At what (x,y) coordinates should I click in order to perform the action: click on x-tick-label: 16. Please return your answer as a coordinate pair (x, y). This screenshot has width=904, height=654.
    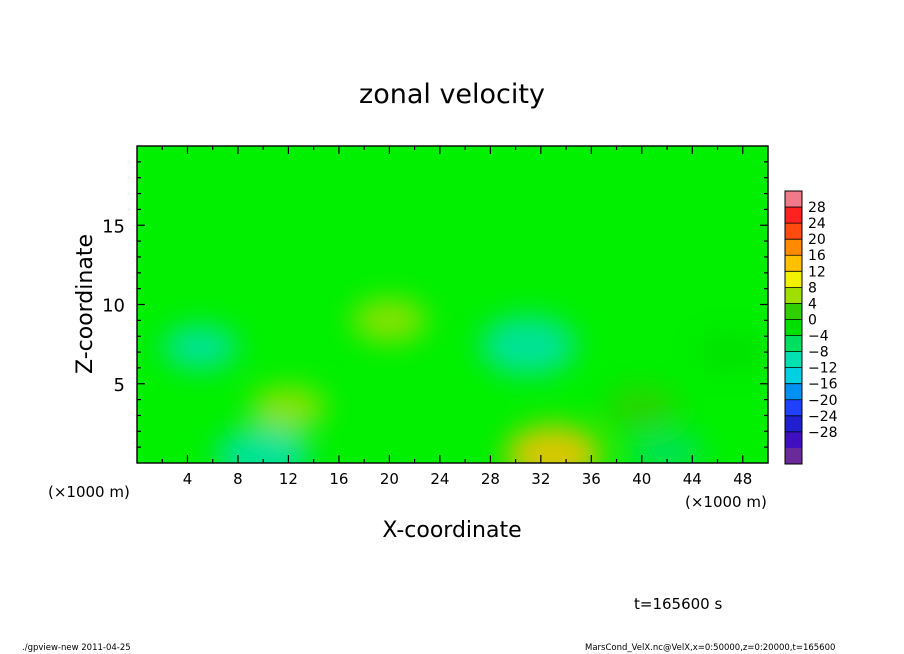
    Looking at the image, I should click on (338, 479).